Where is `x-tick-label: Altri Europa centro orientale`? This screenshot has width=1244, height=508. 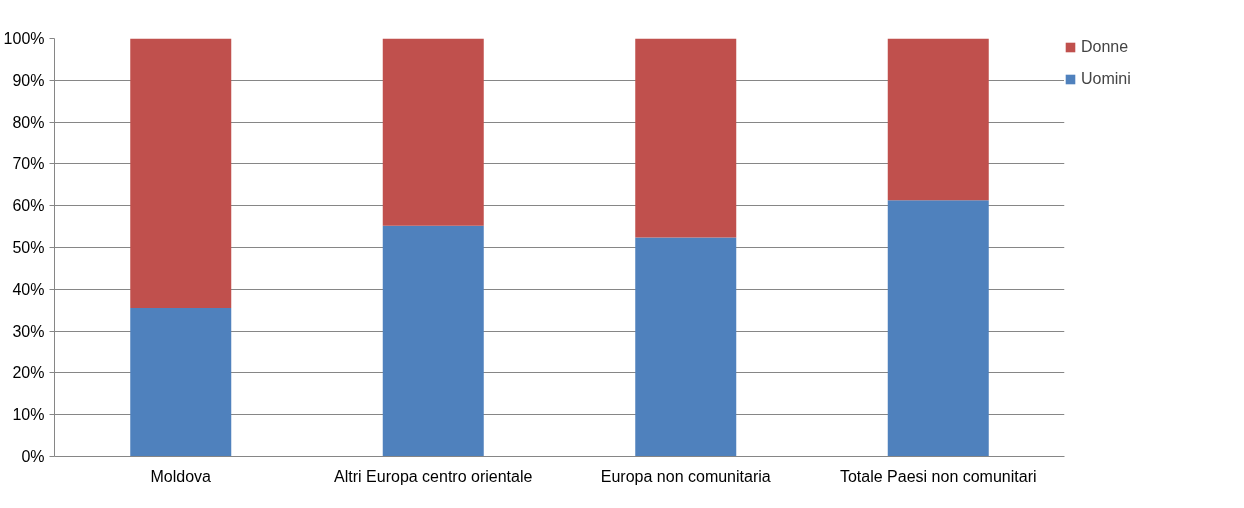 x-tick-label: Altri Europa centro orientale is located at coordinates (433, 476).